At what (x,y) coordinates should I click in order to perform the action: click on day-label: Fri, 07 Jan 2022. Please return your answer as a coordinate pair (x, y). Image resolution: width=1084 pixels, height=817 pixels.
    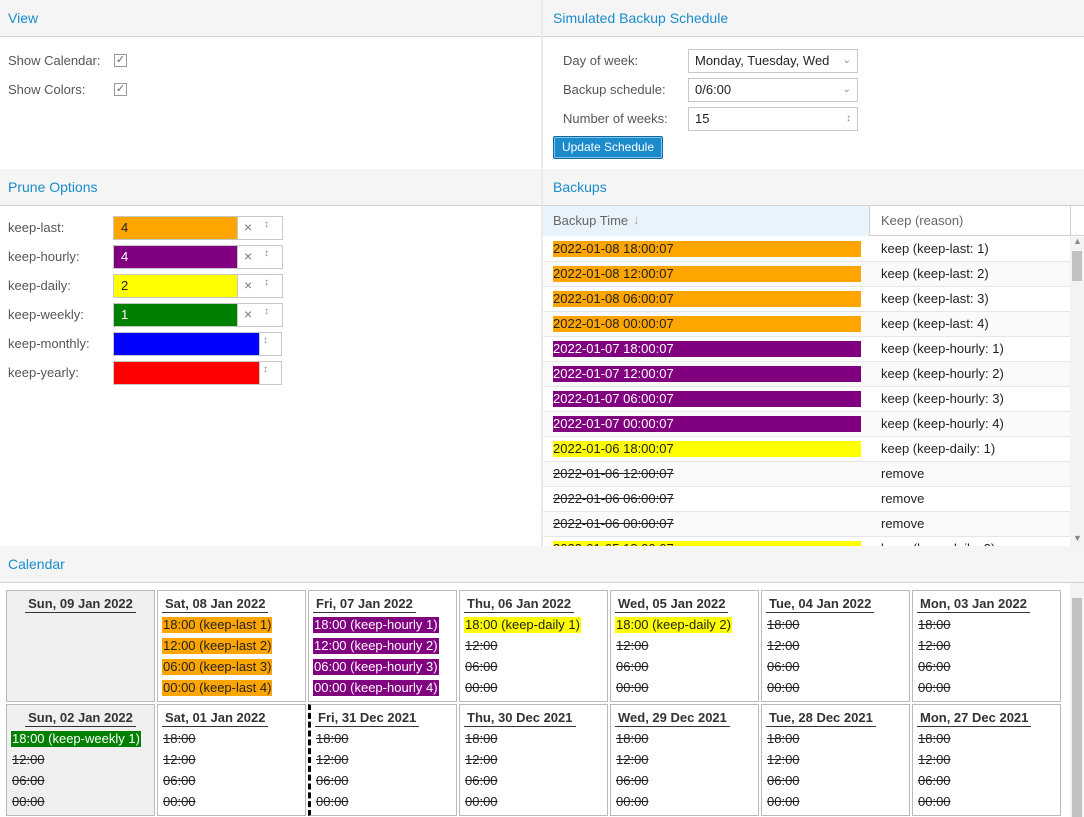
    Looking at the image, I should click on (364, 604).